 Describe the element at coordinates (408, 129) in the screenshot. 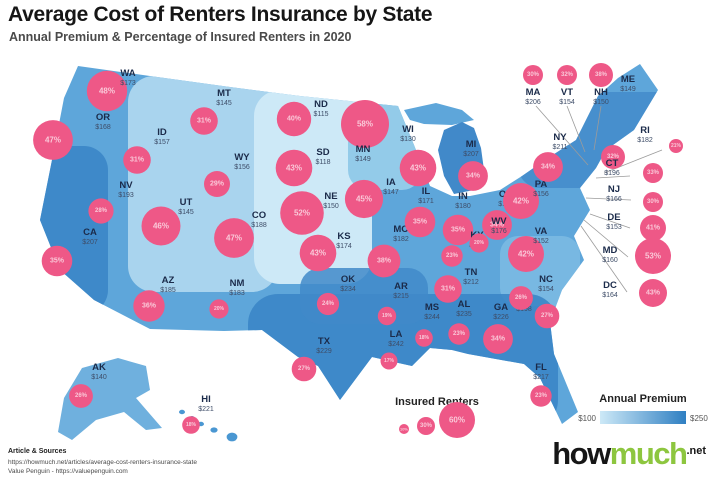

I see `state-abbr-wi: WI` at that location.